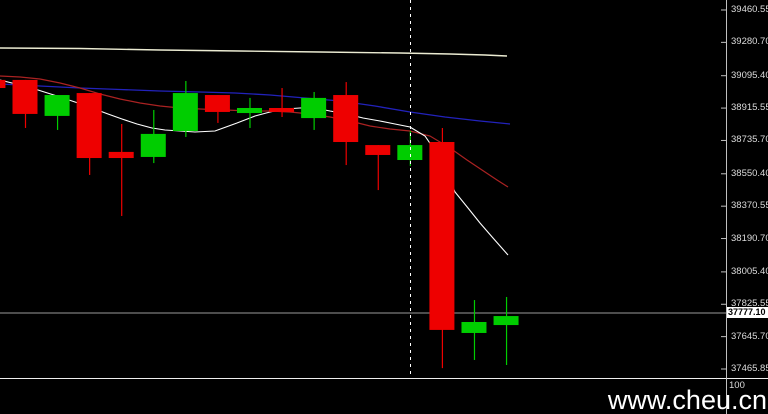 The height and width of the screenshot is (414, 768). What do you see at coordinates (747, 313) in the screenshot?
I see `current-price-tag: 37777.10` at bounding box center [747, 313].